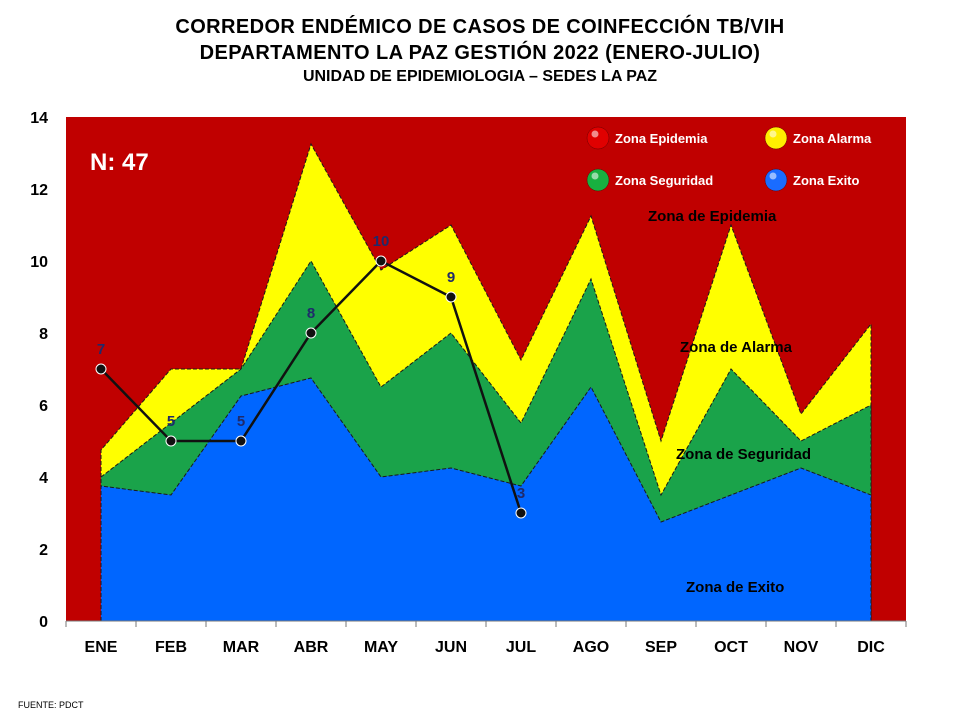  What do you see at coordinates (451, 277) in the screenshot?
I see `case-data-label: 9` at bounding box center [451, 277].